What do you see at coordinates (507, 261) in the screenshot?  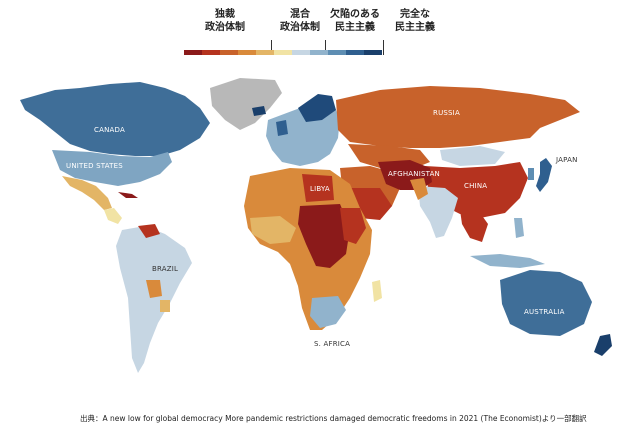 I see `indonesia-region` at bounding box center [507, 261].